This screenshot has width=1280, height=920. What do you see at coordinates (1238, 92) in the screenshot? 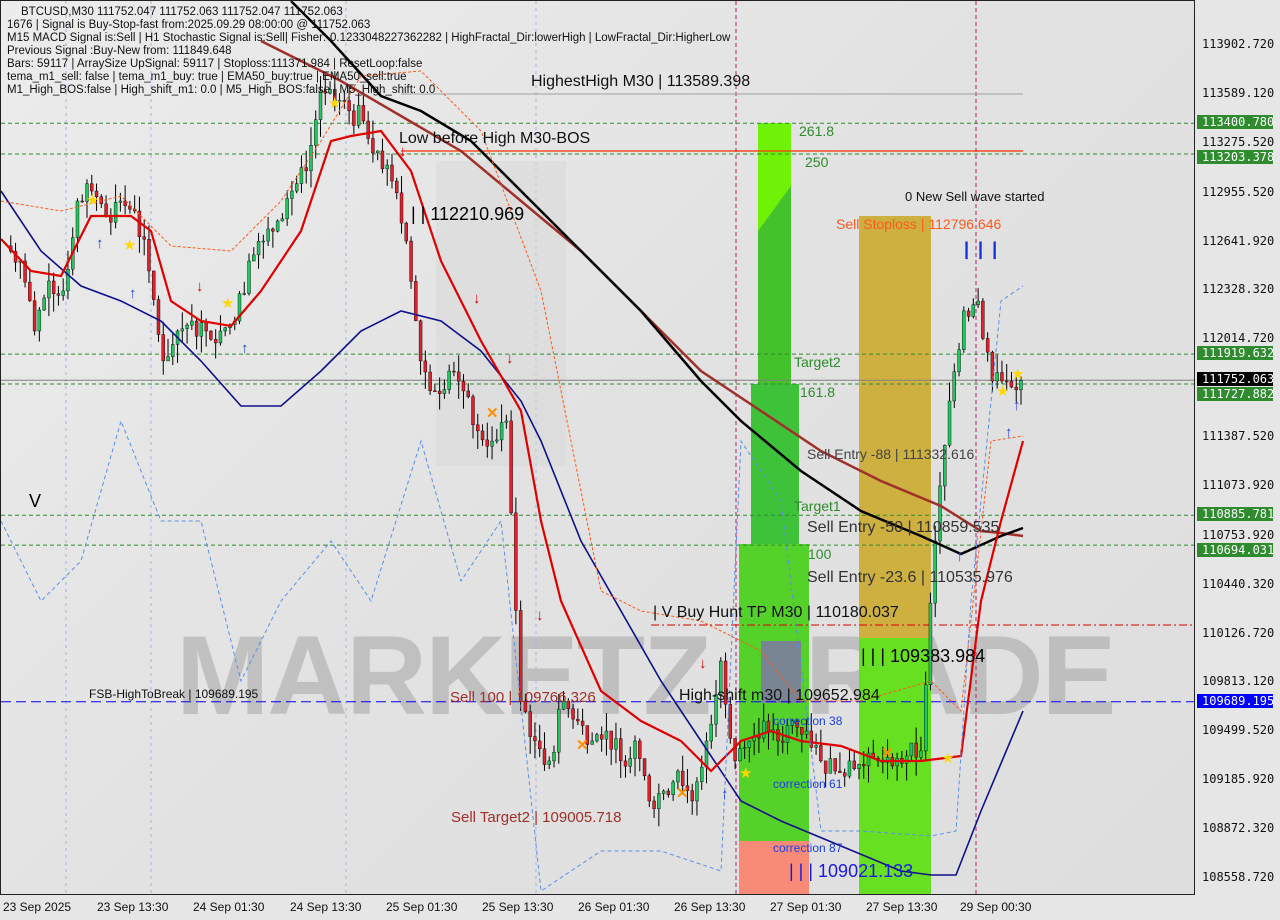
I see `price-tick-label: 113589.120` at bounding box center [1238, 92].